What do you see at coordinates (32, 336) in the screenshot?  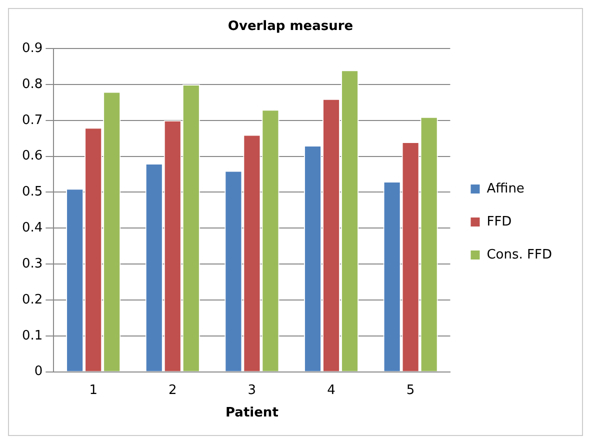 I see `y-tick-label: 0.1` at bounding box center [32, 336].